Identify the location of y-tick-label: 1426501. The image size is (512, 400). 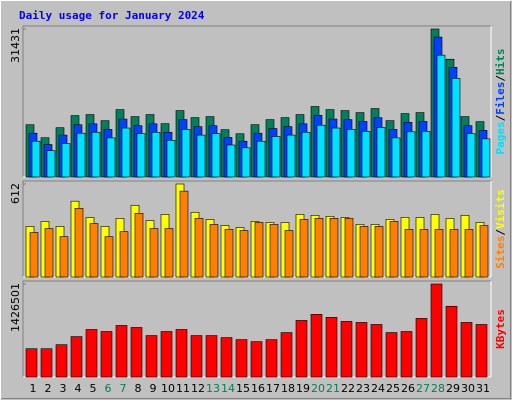
(15, 307).